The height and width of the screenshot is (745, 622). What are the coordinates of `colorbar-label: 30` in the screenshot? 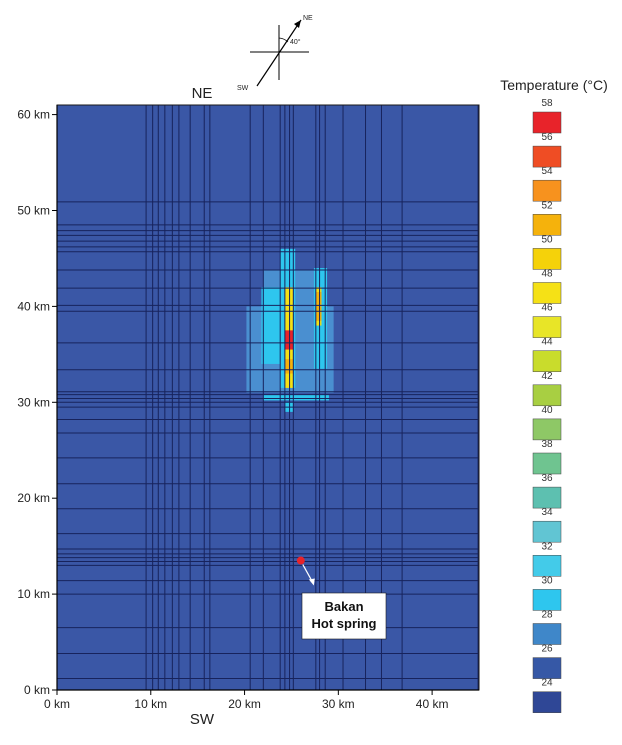 It's located at (547, 580).